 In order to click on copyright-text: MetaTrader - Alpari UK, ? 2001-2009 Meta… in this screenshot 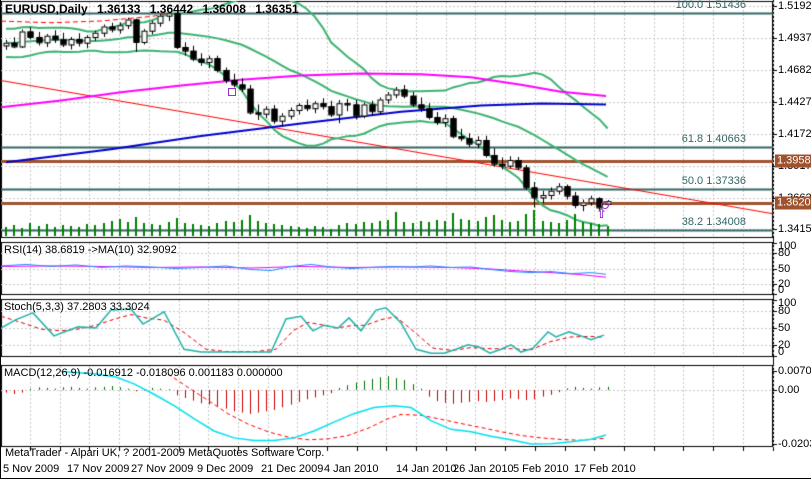, I will do `click(165, 453)`.